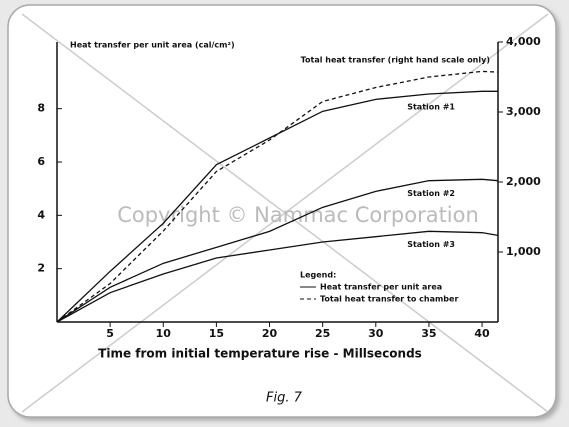 The width and height of the screenshot is (569, 427). I want to click on y-tick-label: 2, so click(41, 268).